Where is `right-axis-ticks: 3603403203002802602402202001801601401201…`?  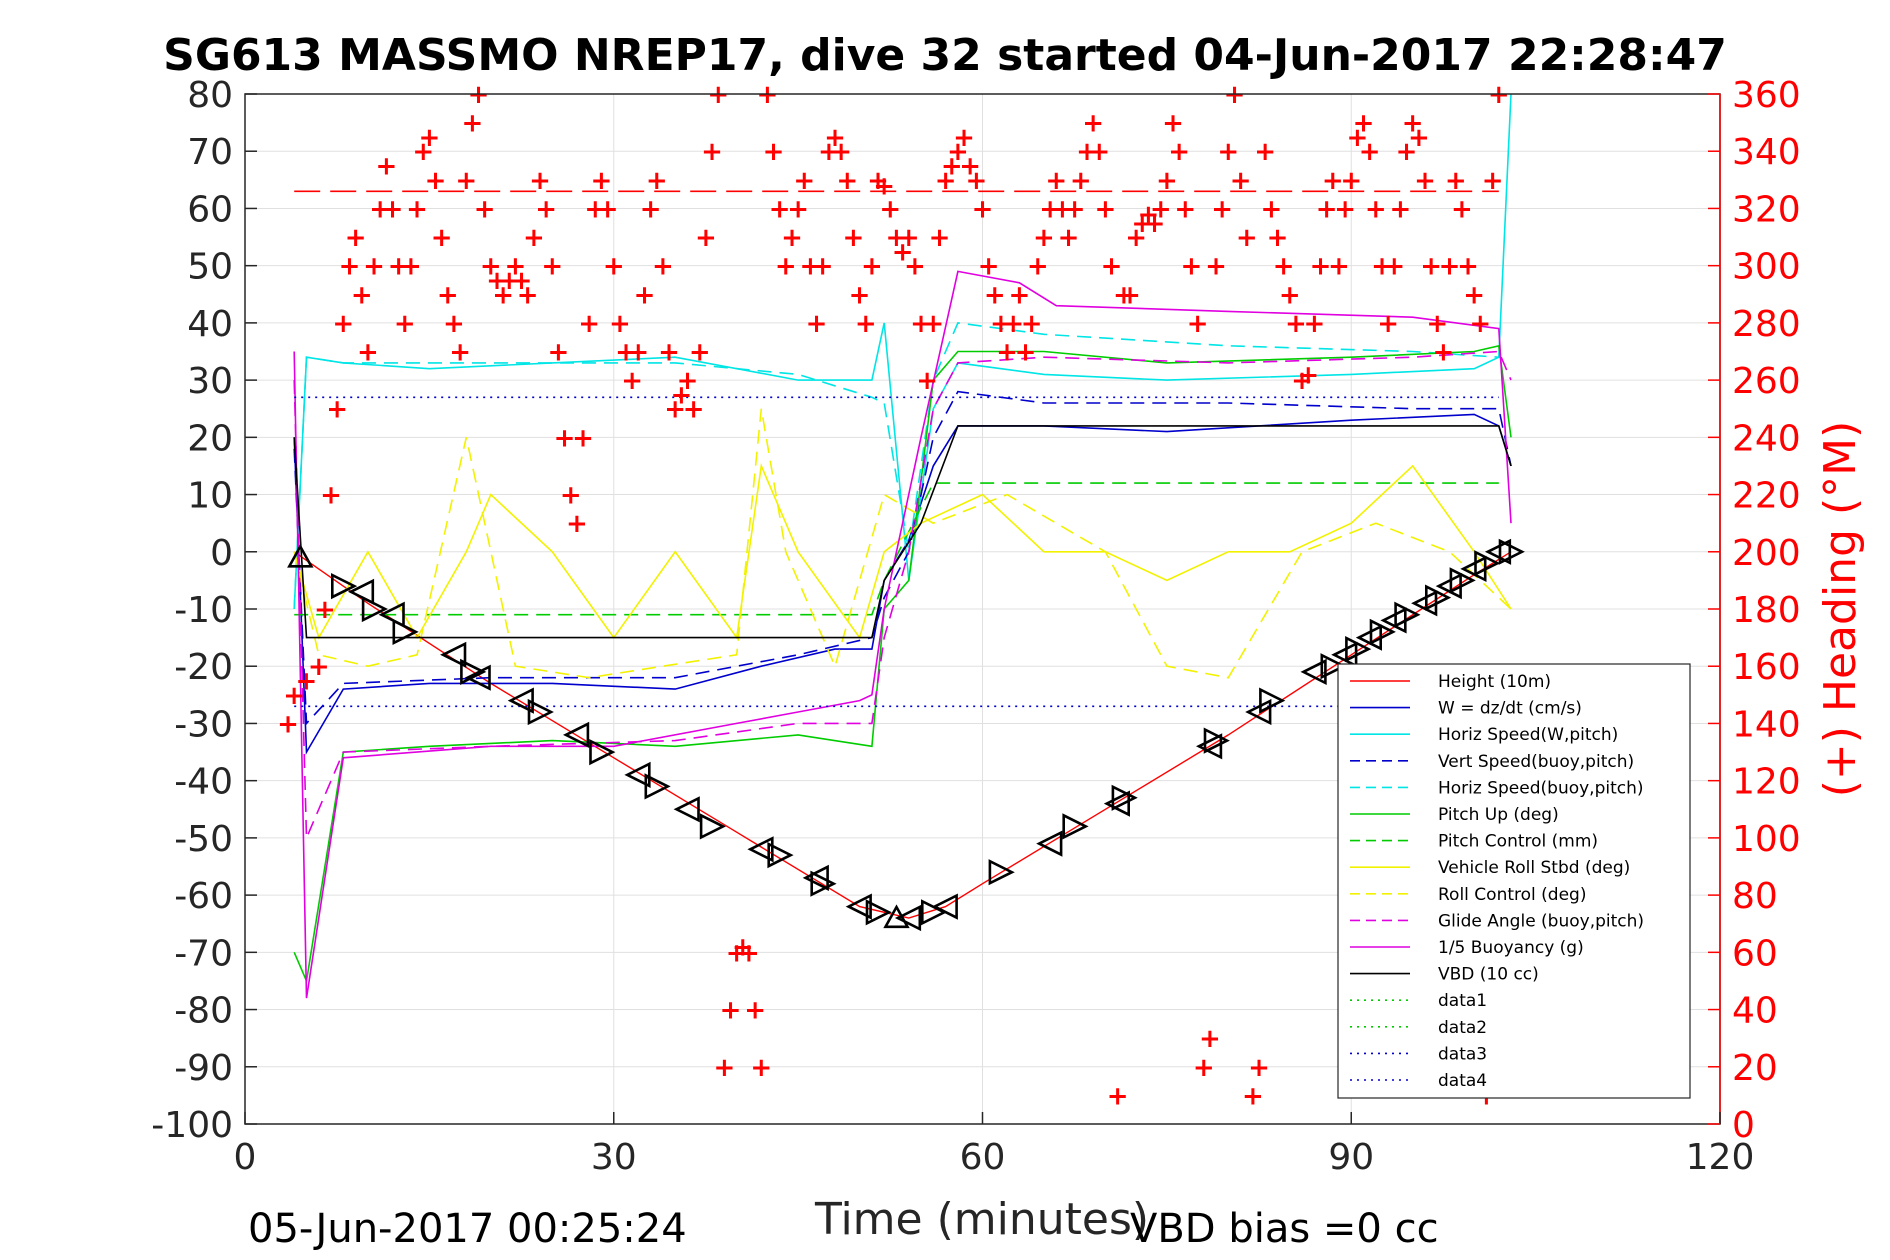 right-axis-ticks: 3603403203002802602402202001801601401201… is located at coordinates (1754, 610).